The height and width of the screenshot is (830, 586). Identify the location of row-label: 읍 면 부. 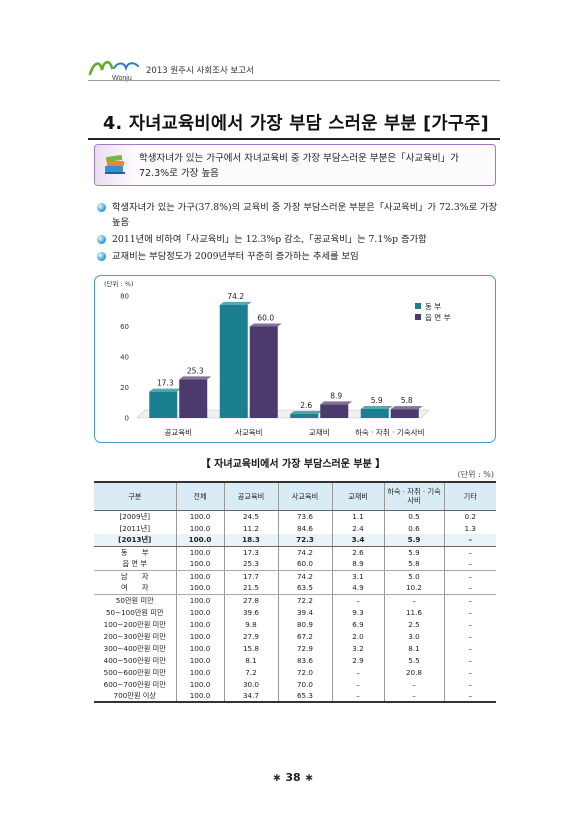
(135, 564).